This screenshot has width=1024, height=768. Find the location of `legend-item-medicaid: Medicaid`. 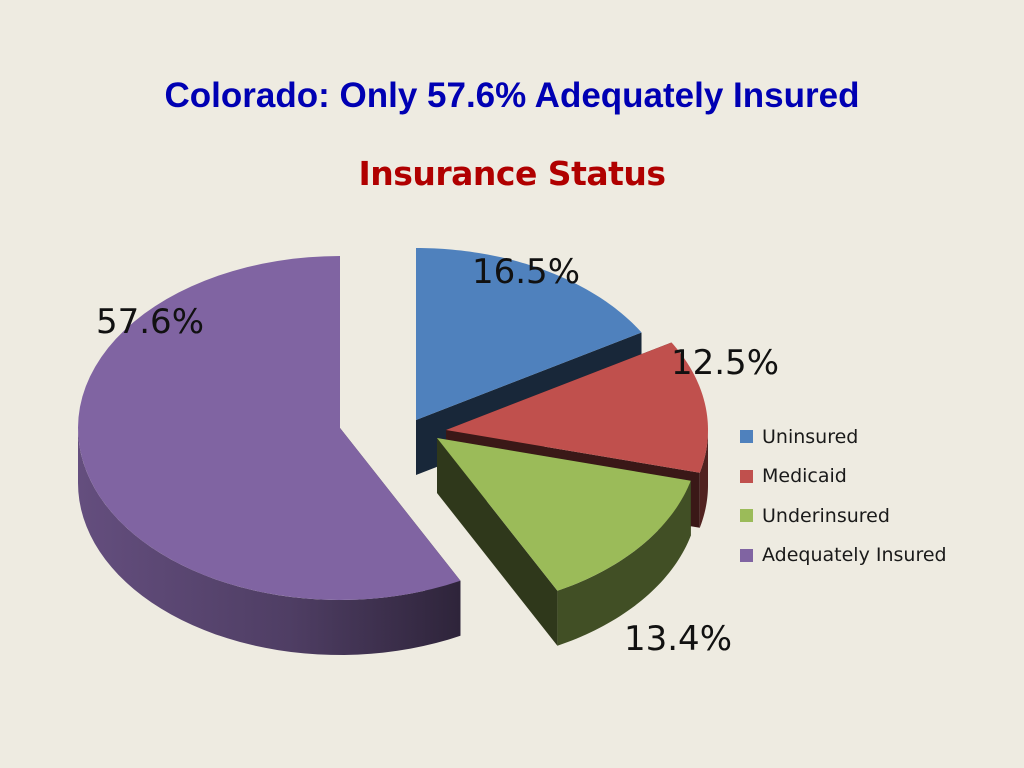

legend-item-medicaid: Medicaid is located at coordinates (843, 477).